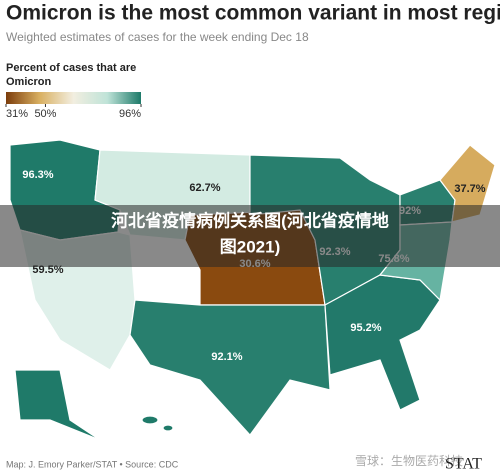 This screenshot has width=500, height=476. What do you see at coordinates (73, 98) in the screenshot?
I see `legend-bar` at bounding box center [73, 98].